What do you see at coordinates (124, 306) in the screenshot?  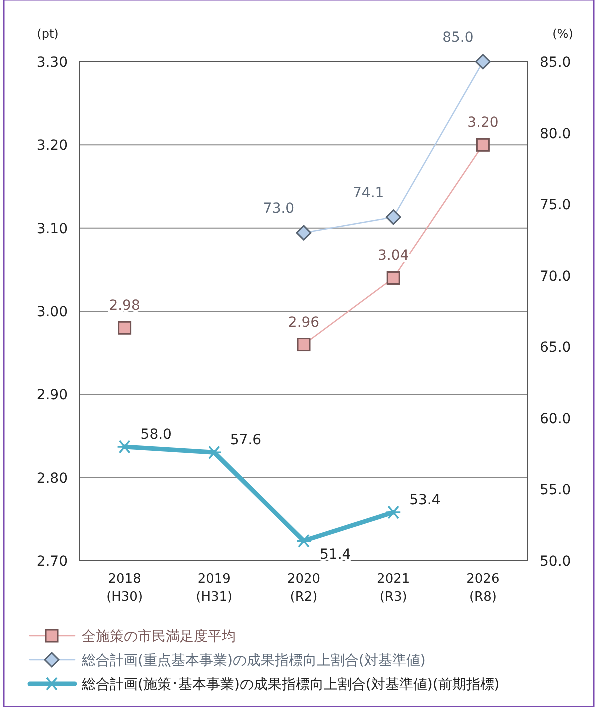 I see `data-label: 2.98` at bounding box center [124, 306].